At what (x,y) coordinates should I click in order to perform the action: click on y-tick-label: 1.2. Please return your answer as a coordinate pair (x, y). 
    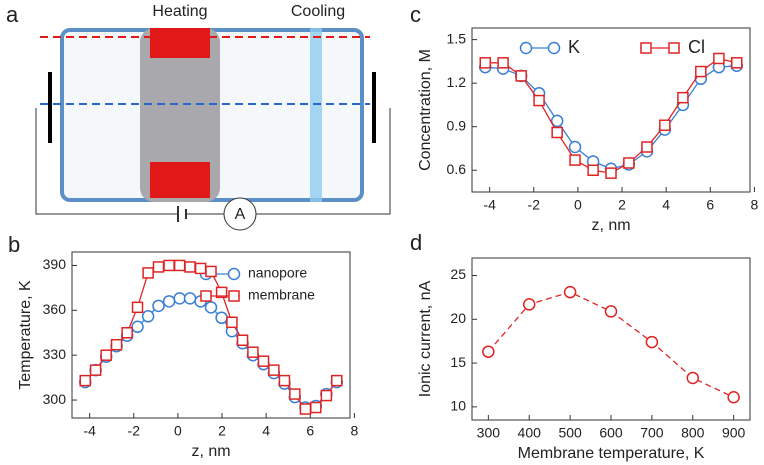
    Looking at the image, I should click on (457, 82).